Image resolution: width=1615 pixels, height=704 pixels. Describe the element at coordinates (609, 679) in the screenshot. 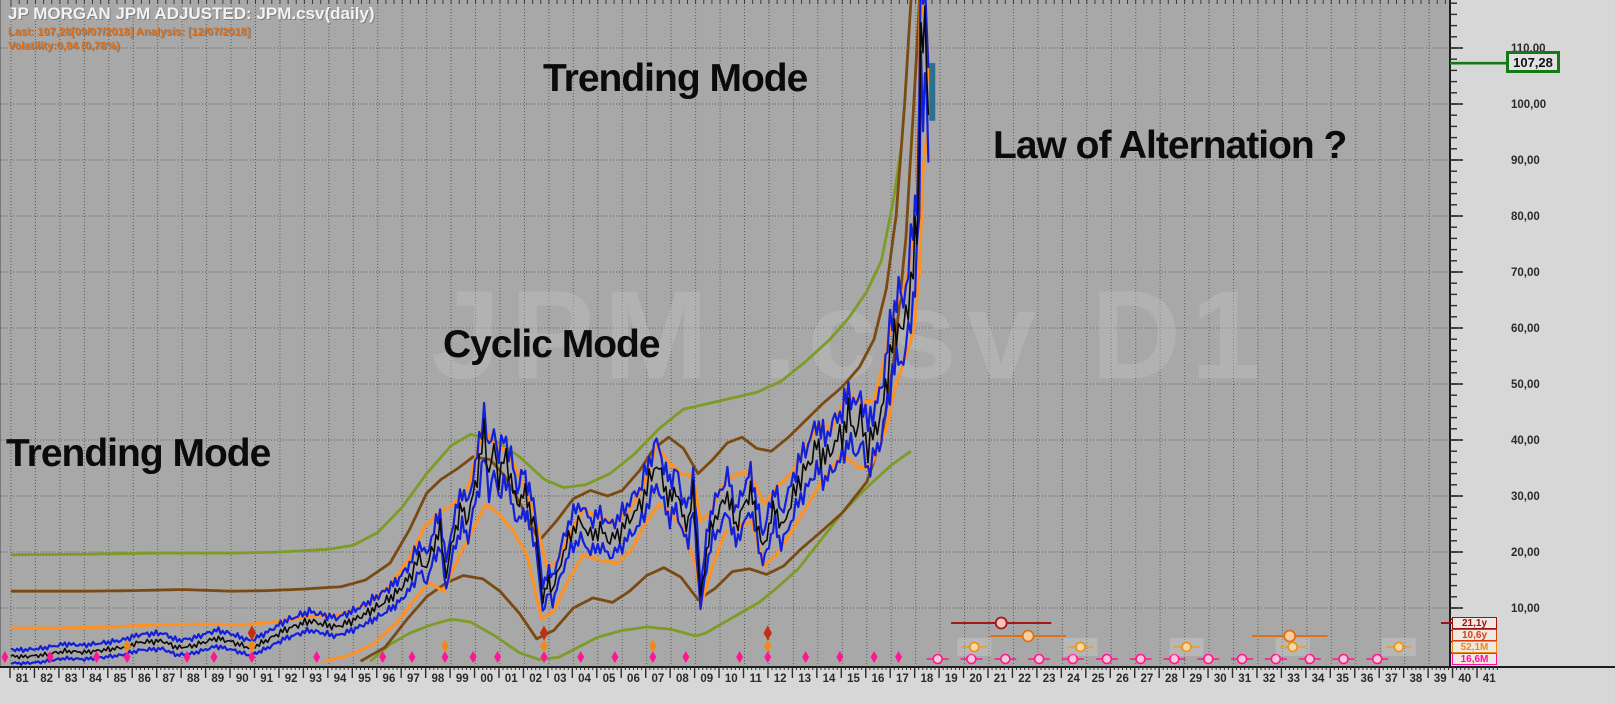

I see `svg-text: 05` at that location.